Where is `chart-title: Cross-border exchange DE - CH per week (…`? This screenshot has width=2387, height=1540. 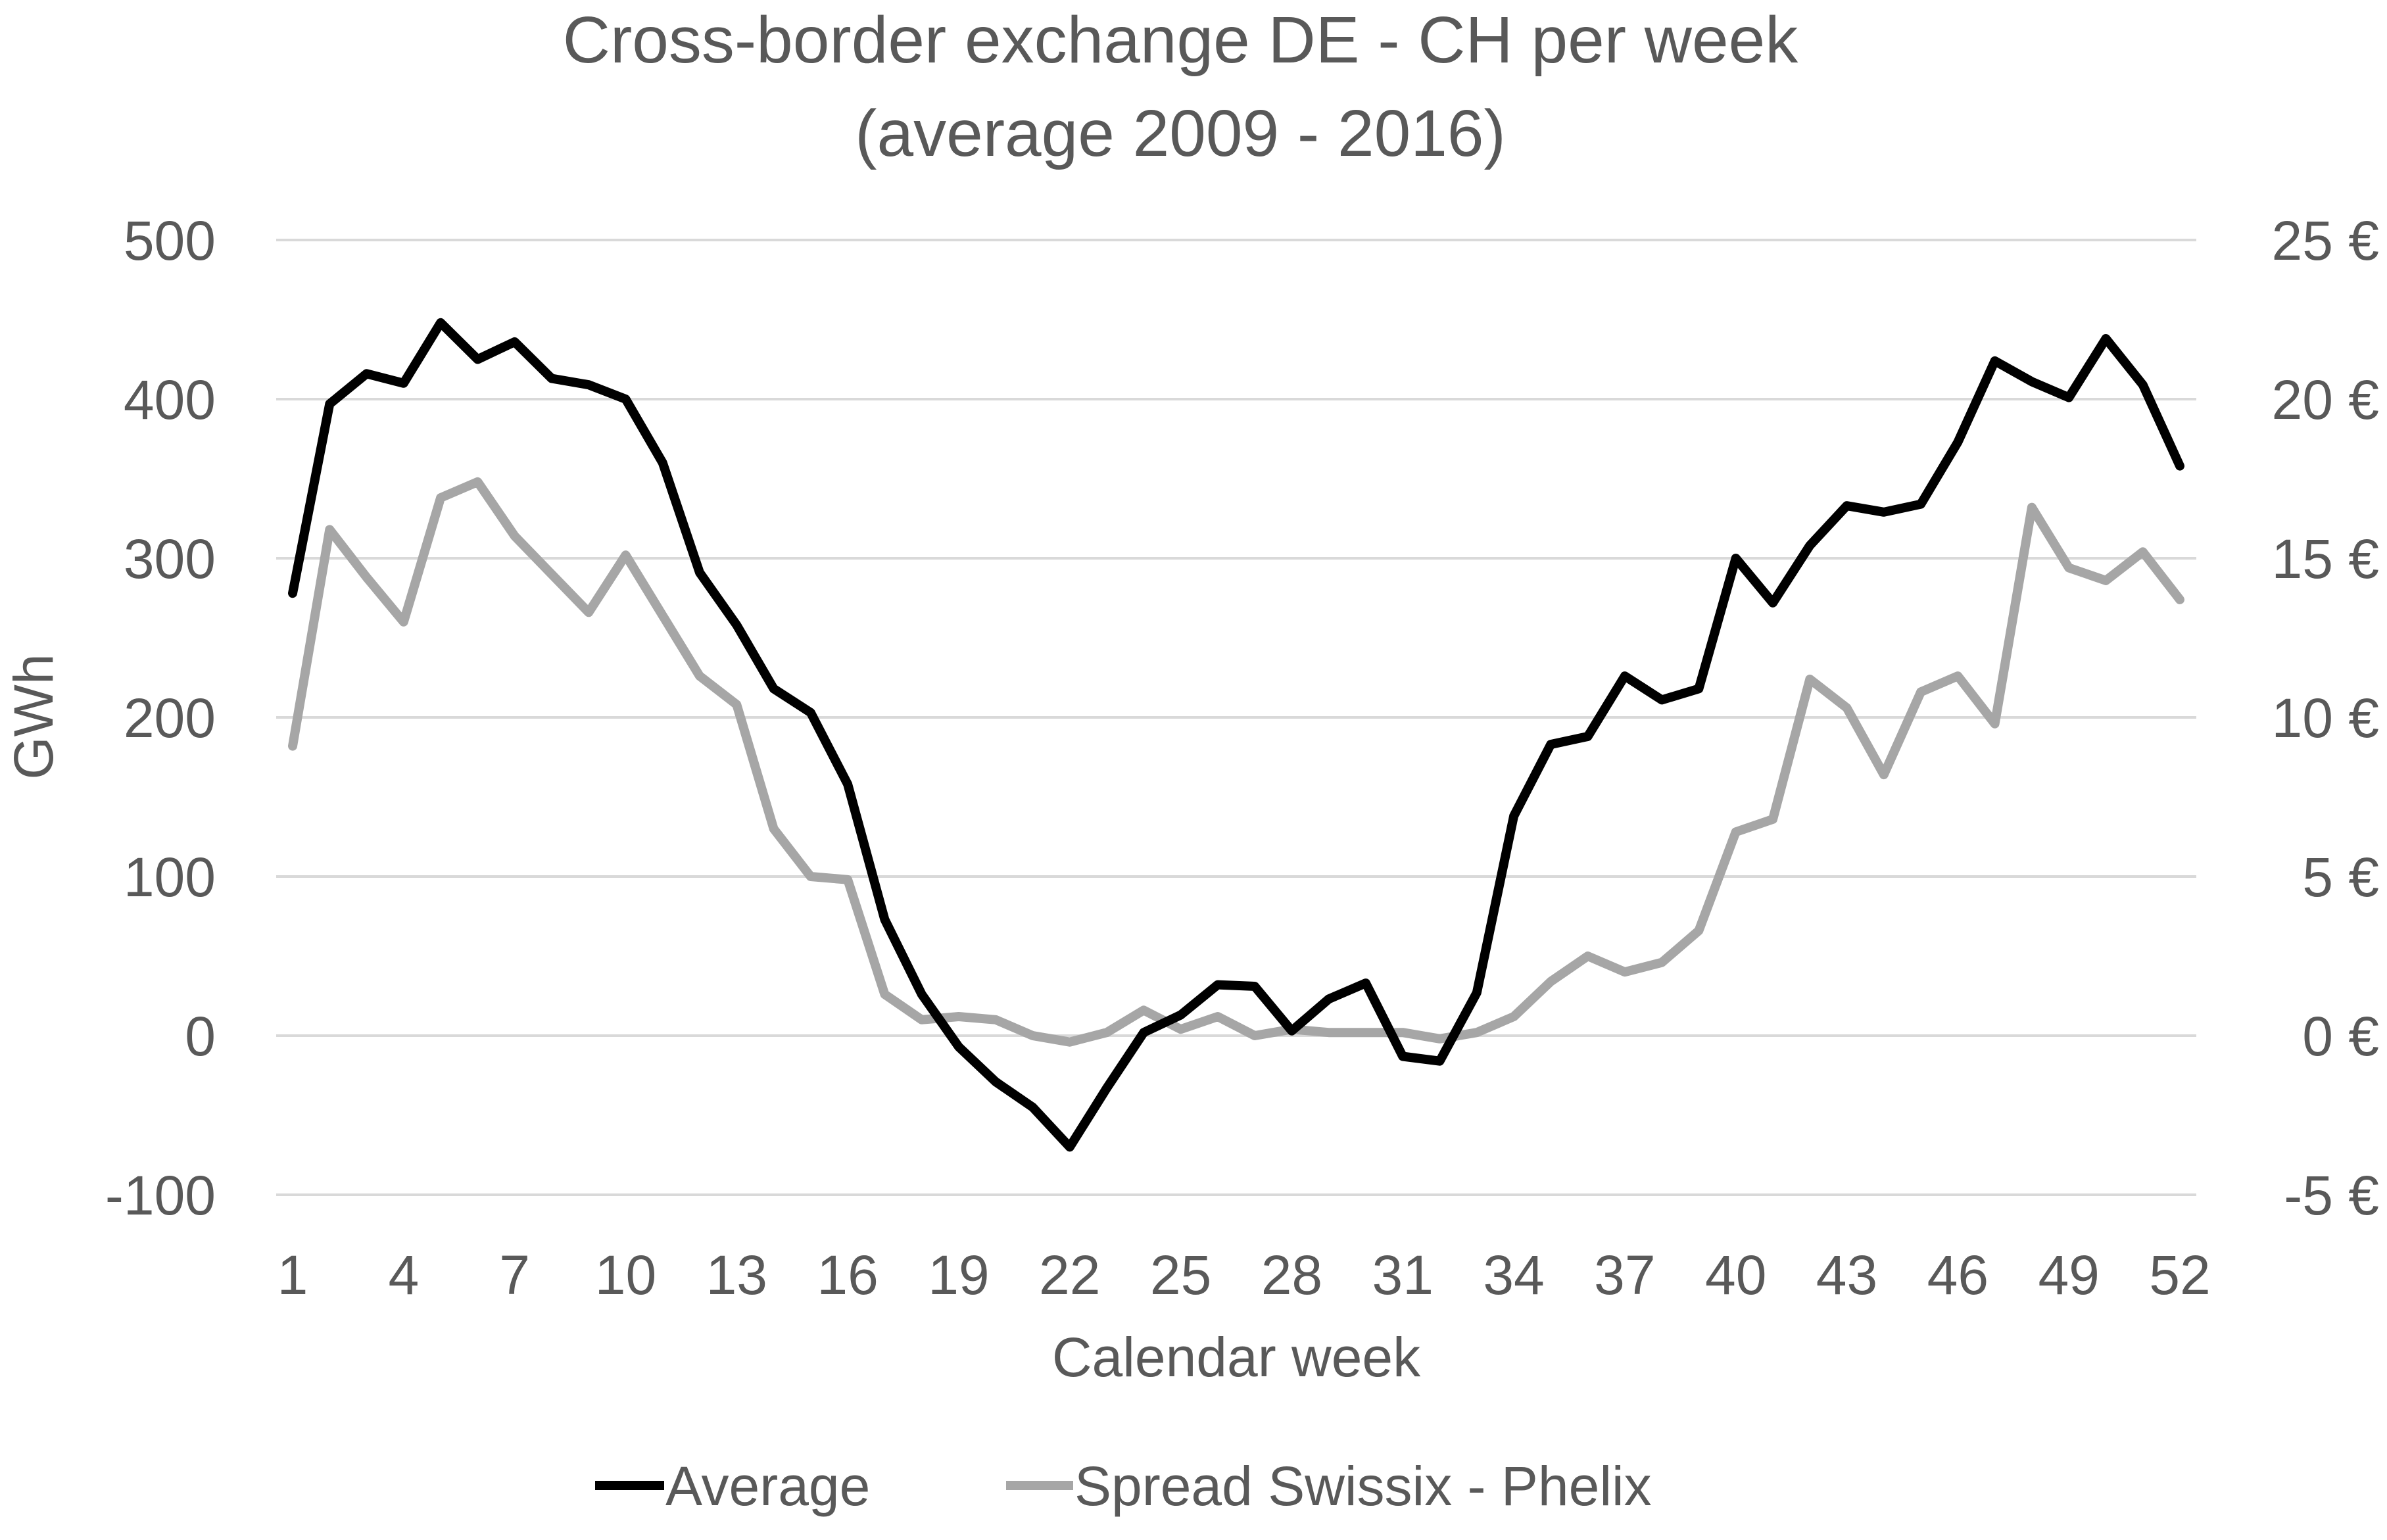
chart-title: Cross-border exchange DE - CH per week (… is located at coordinates (1181, 86).